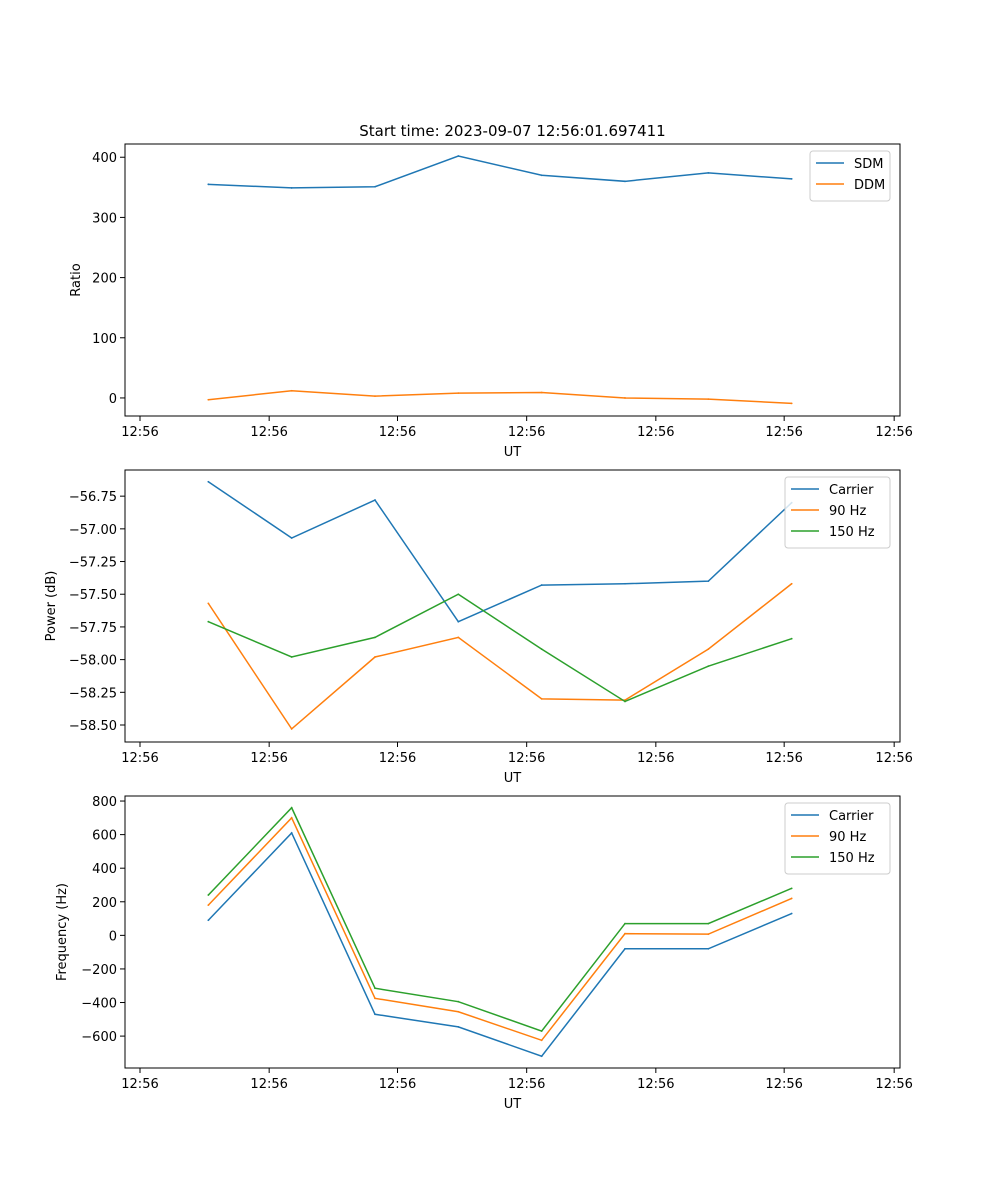 Image resolution: width=1000 pixels, height=1200 pixels. Describe the element at coordinates (93, 595) in the screenshot. I see `y-tick-label: −57.50` at that location.